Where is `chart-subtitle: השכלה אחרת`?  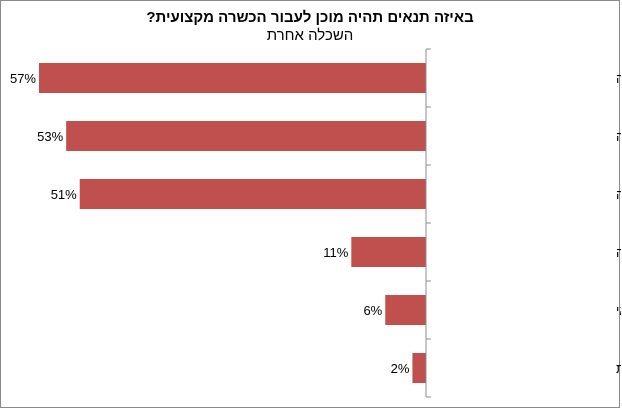 chart-subtitle: השכלה אחרת is located at coordinates (310, 35).